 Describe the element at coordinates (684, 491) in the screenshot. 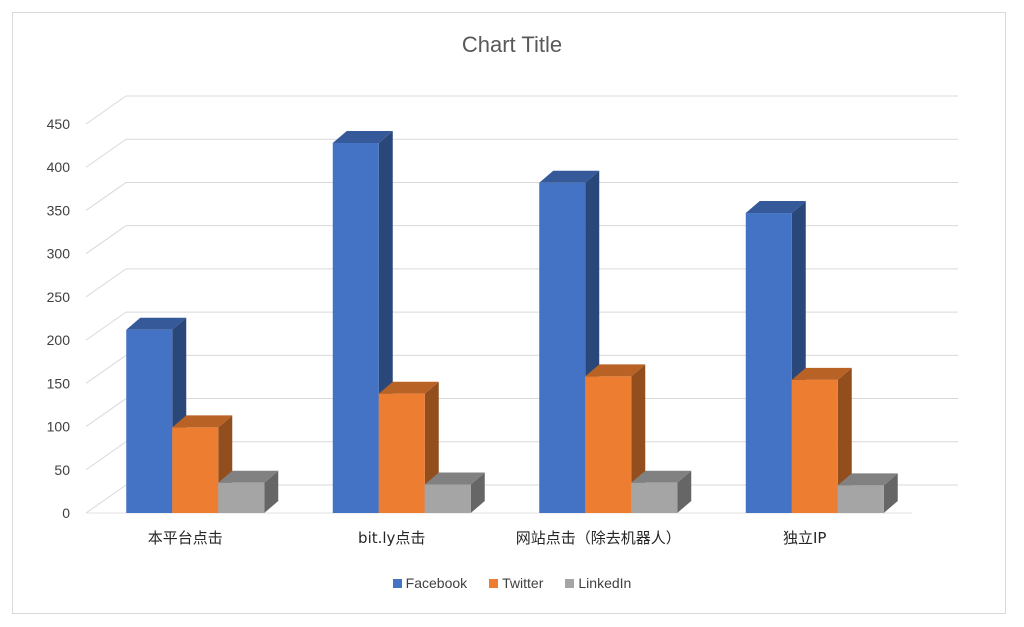

I see `bar-linkedin-site-clicks-side` at that location.